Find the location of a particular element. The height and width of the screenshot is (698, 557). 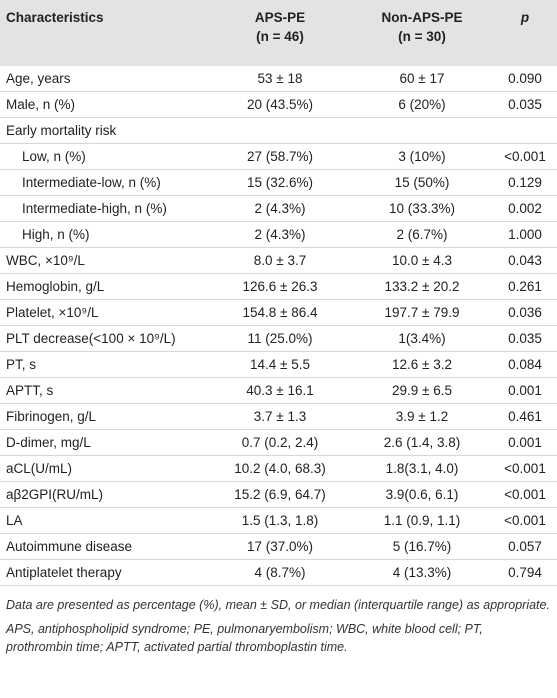

row-label: Male, n (%) is located at coordinates (104, 104).